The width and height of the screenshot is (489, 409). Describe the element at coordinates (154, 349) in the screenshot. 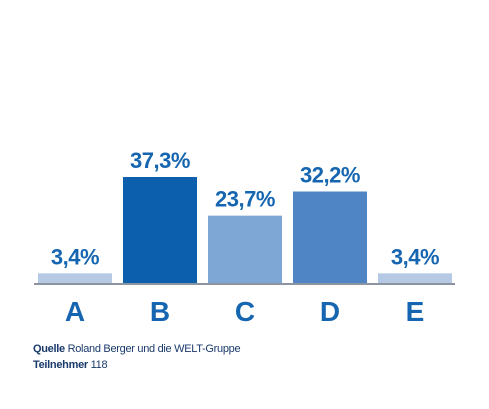

I see `source-text: Roland Berger und die WELT-Gruppe` at that location.